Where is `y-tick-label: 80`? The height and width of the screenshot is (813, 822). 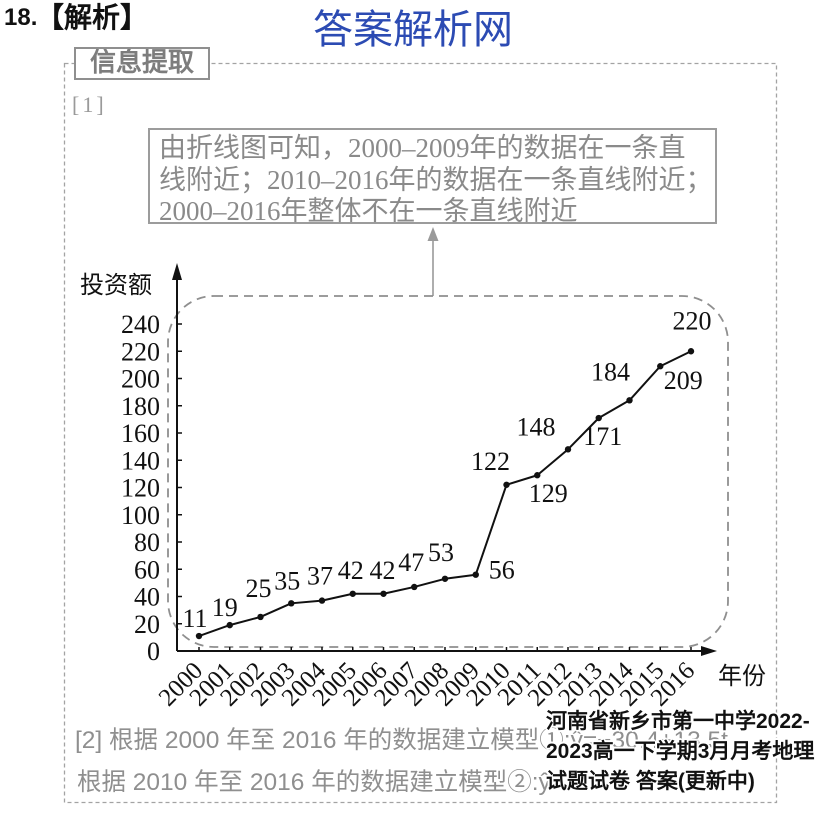
y-tick-label: 80 is located at coordinates (147, 542).